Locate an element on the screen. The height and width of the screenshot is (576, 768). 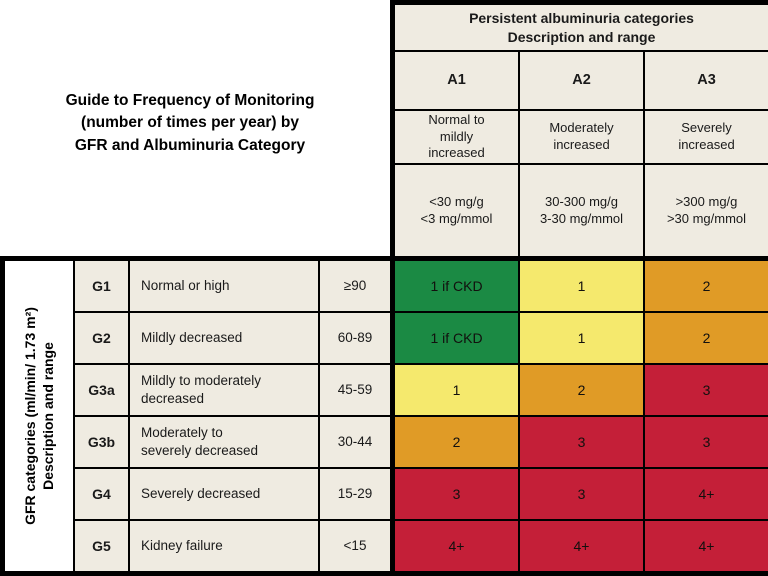
gfr-description-g5: Kidney failure is located at coordinates (224, 546).